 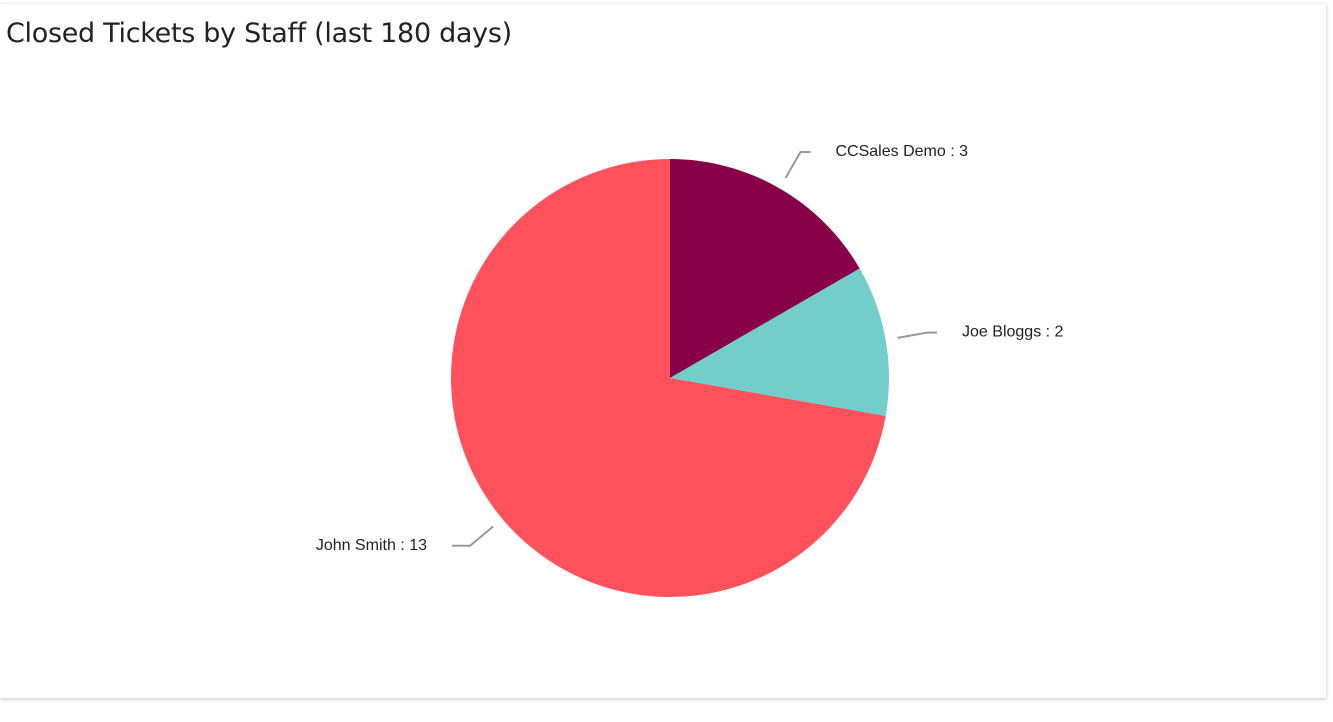 What do you see at coordinates (891, 151) in the screenshot?
I see `slice-label-name: CCSales Demo` at bounding box center [891, 151].